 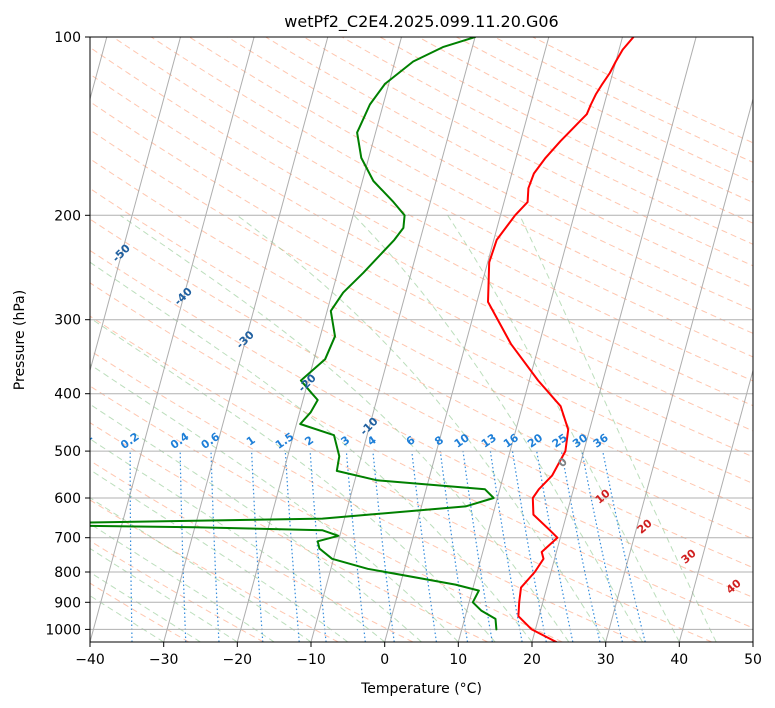 What do you see at coordinates (606, 660) in the screenshot?
I see `x-tick-label: 30` at bounding box center [606, 660].